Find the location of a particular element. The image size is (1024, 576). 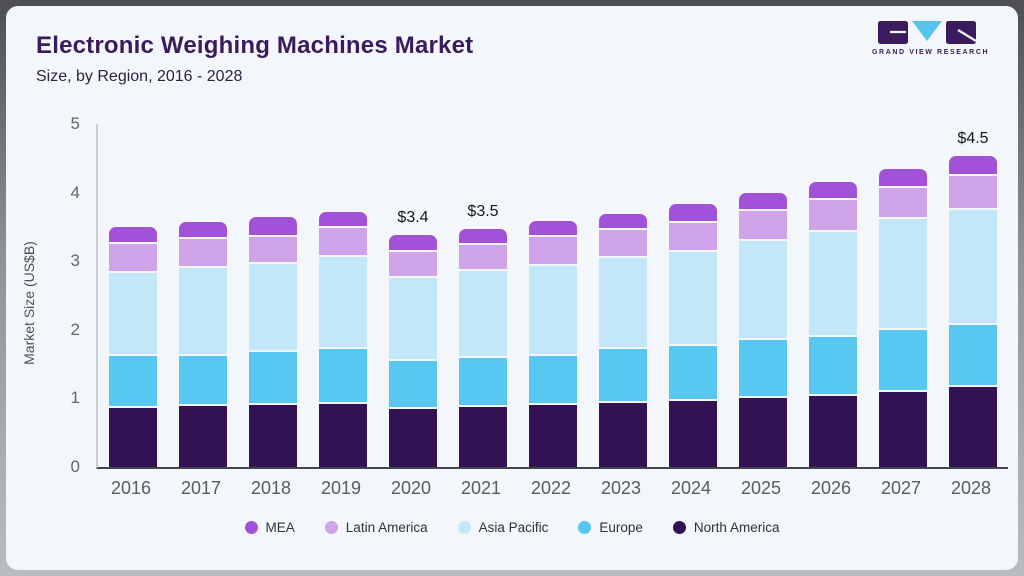

bar-slot-2017 is located at coordinates (203, 295).